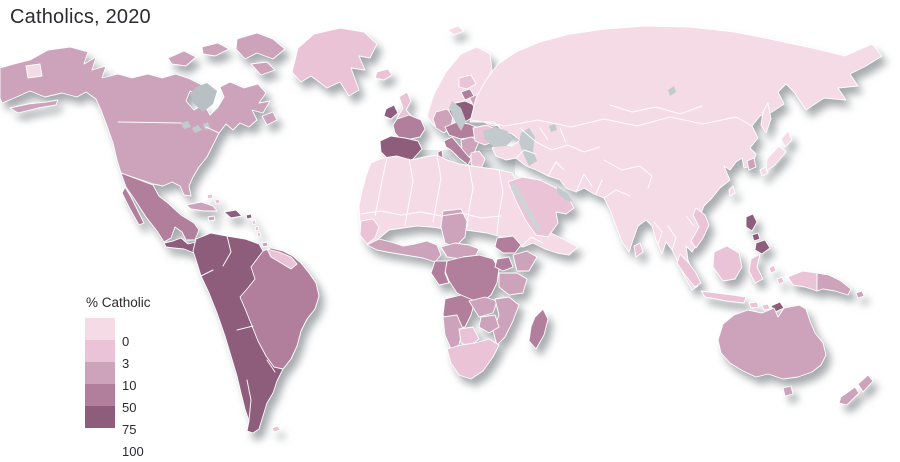 Image resolution: width=900 pixels, height=462 pixels. What do you see at coordinates (256, 228) in the screenshot?
I see `country-lesser-antilles` at bounding box center [256, 228].